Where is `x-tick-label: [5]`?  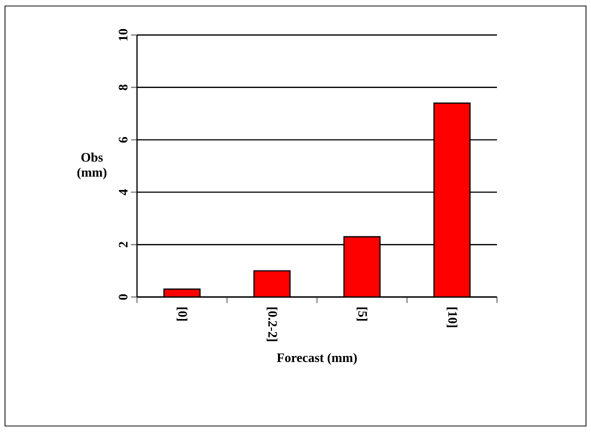 x-tick-label: [5] is located at coordinates (362, 314).